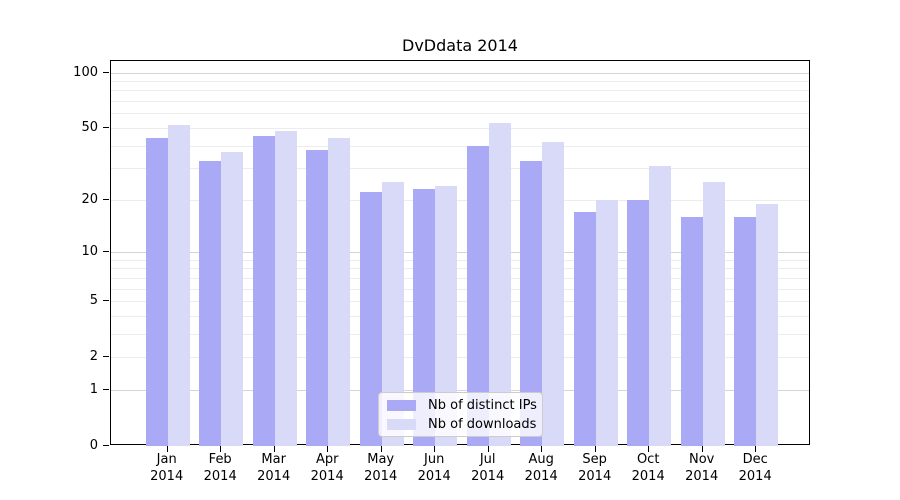 The height and width of the screenshot is (500, 900). I want to click on x-tick-mark-dec, so click(756, 449).